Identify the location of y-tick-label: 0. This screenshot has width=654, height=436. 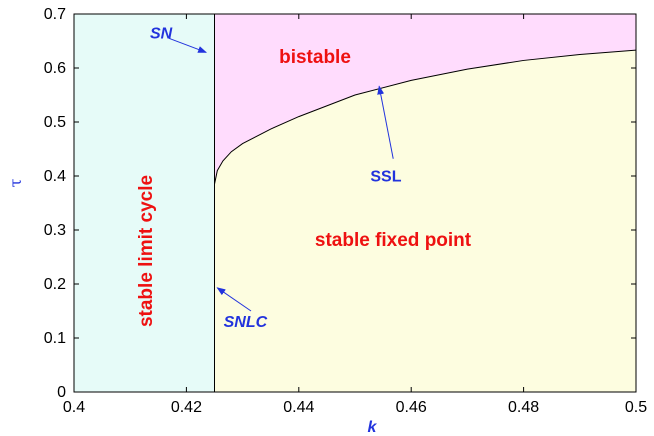
(61, 392).